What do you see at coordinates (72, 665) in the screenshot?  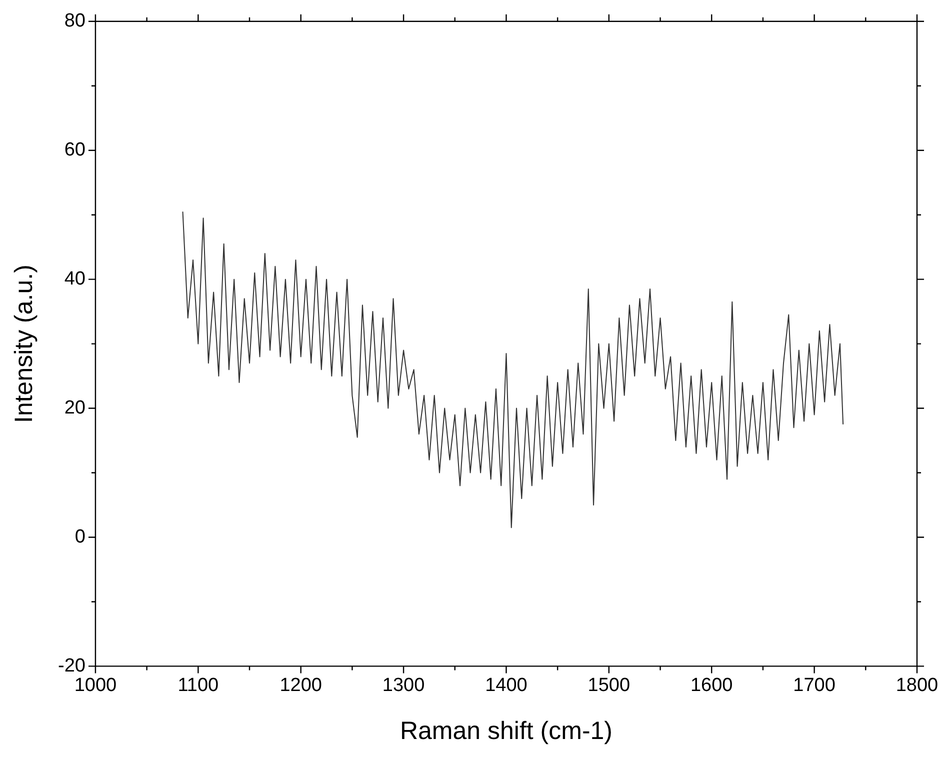 I see `y-tick-label: -20` at bounding box center [72, 665].